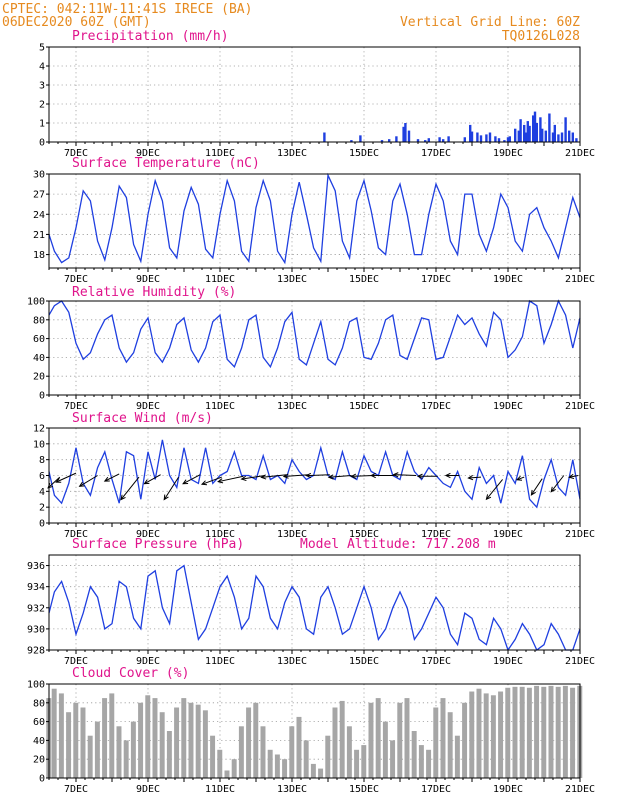 This screenshot has width=618, height=800. What do you see at coordinates (42, 124) in the screenshot?
I see `y-tick-label: 1` at bounding box center [42, 124].